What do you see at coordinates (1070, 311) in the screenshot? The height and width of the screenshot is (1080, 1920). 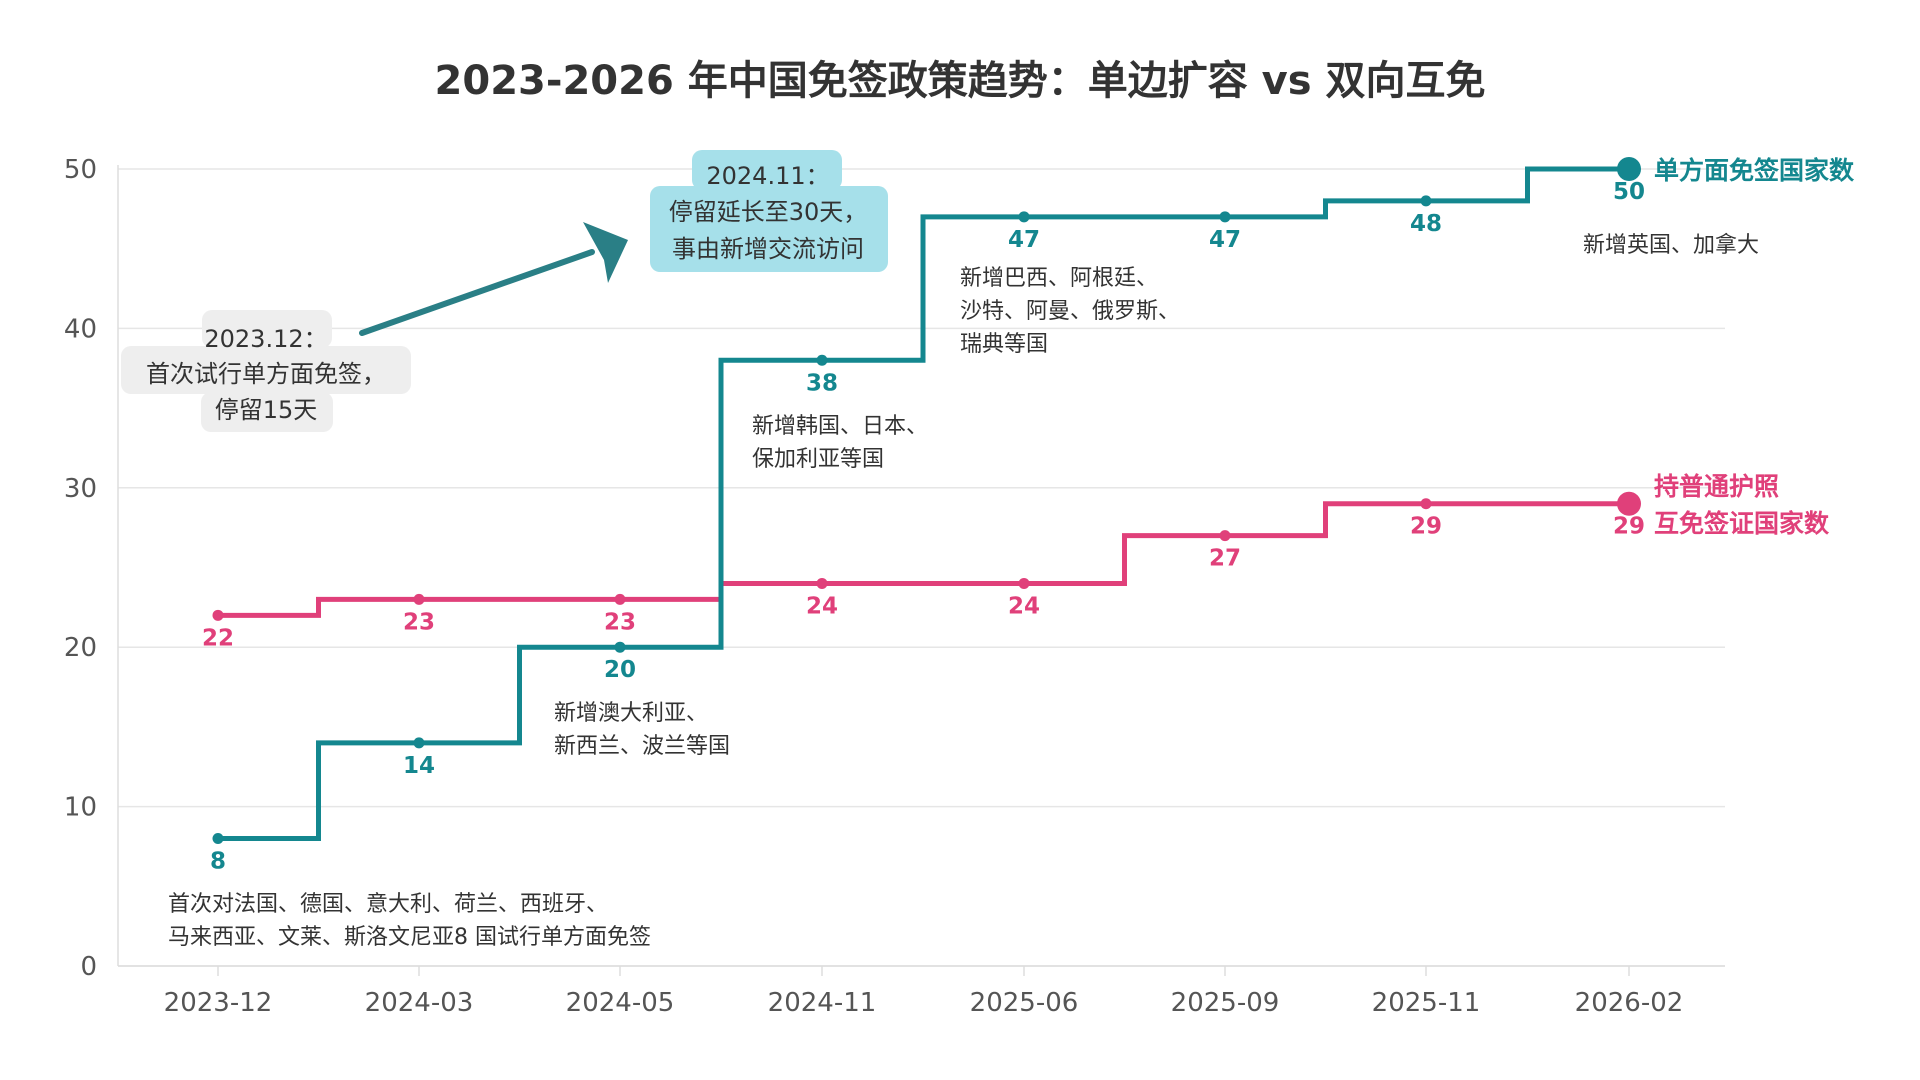 I see `annotation-text: 沙特、阿曼、俄罗斯、` at bounding box center [1070, 311].